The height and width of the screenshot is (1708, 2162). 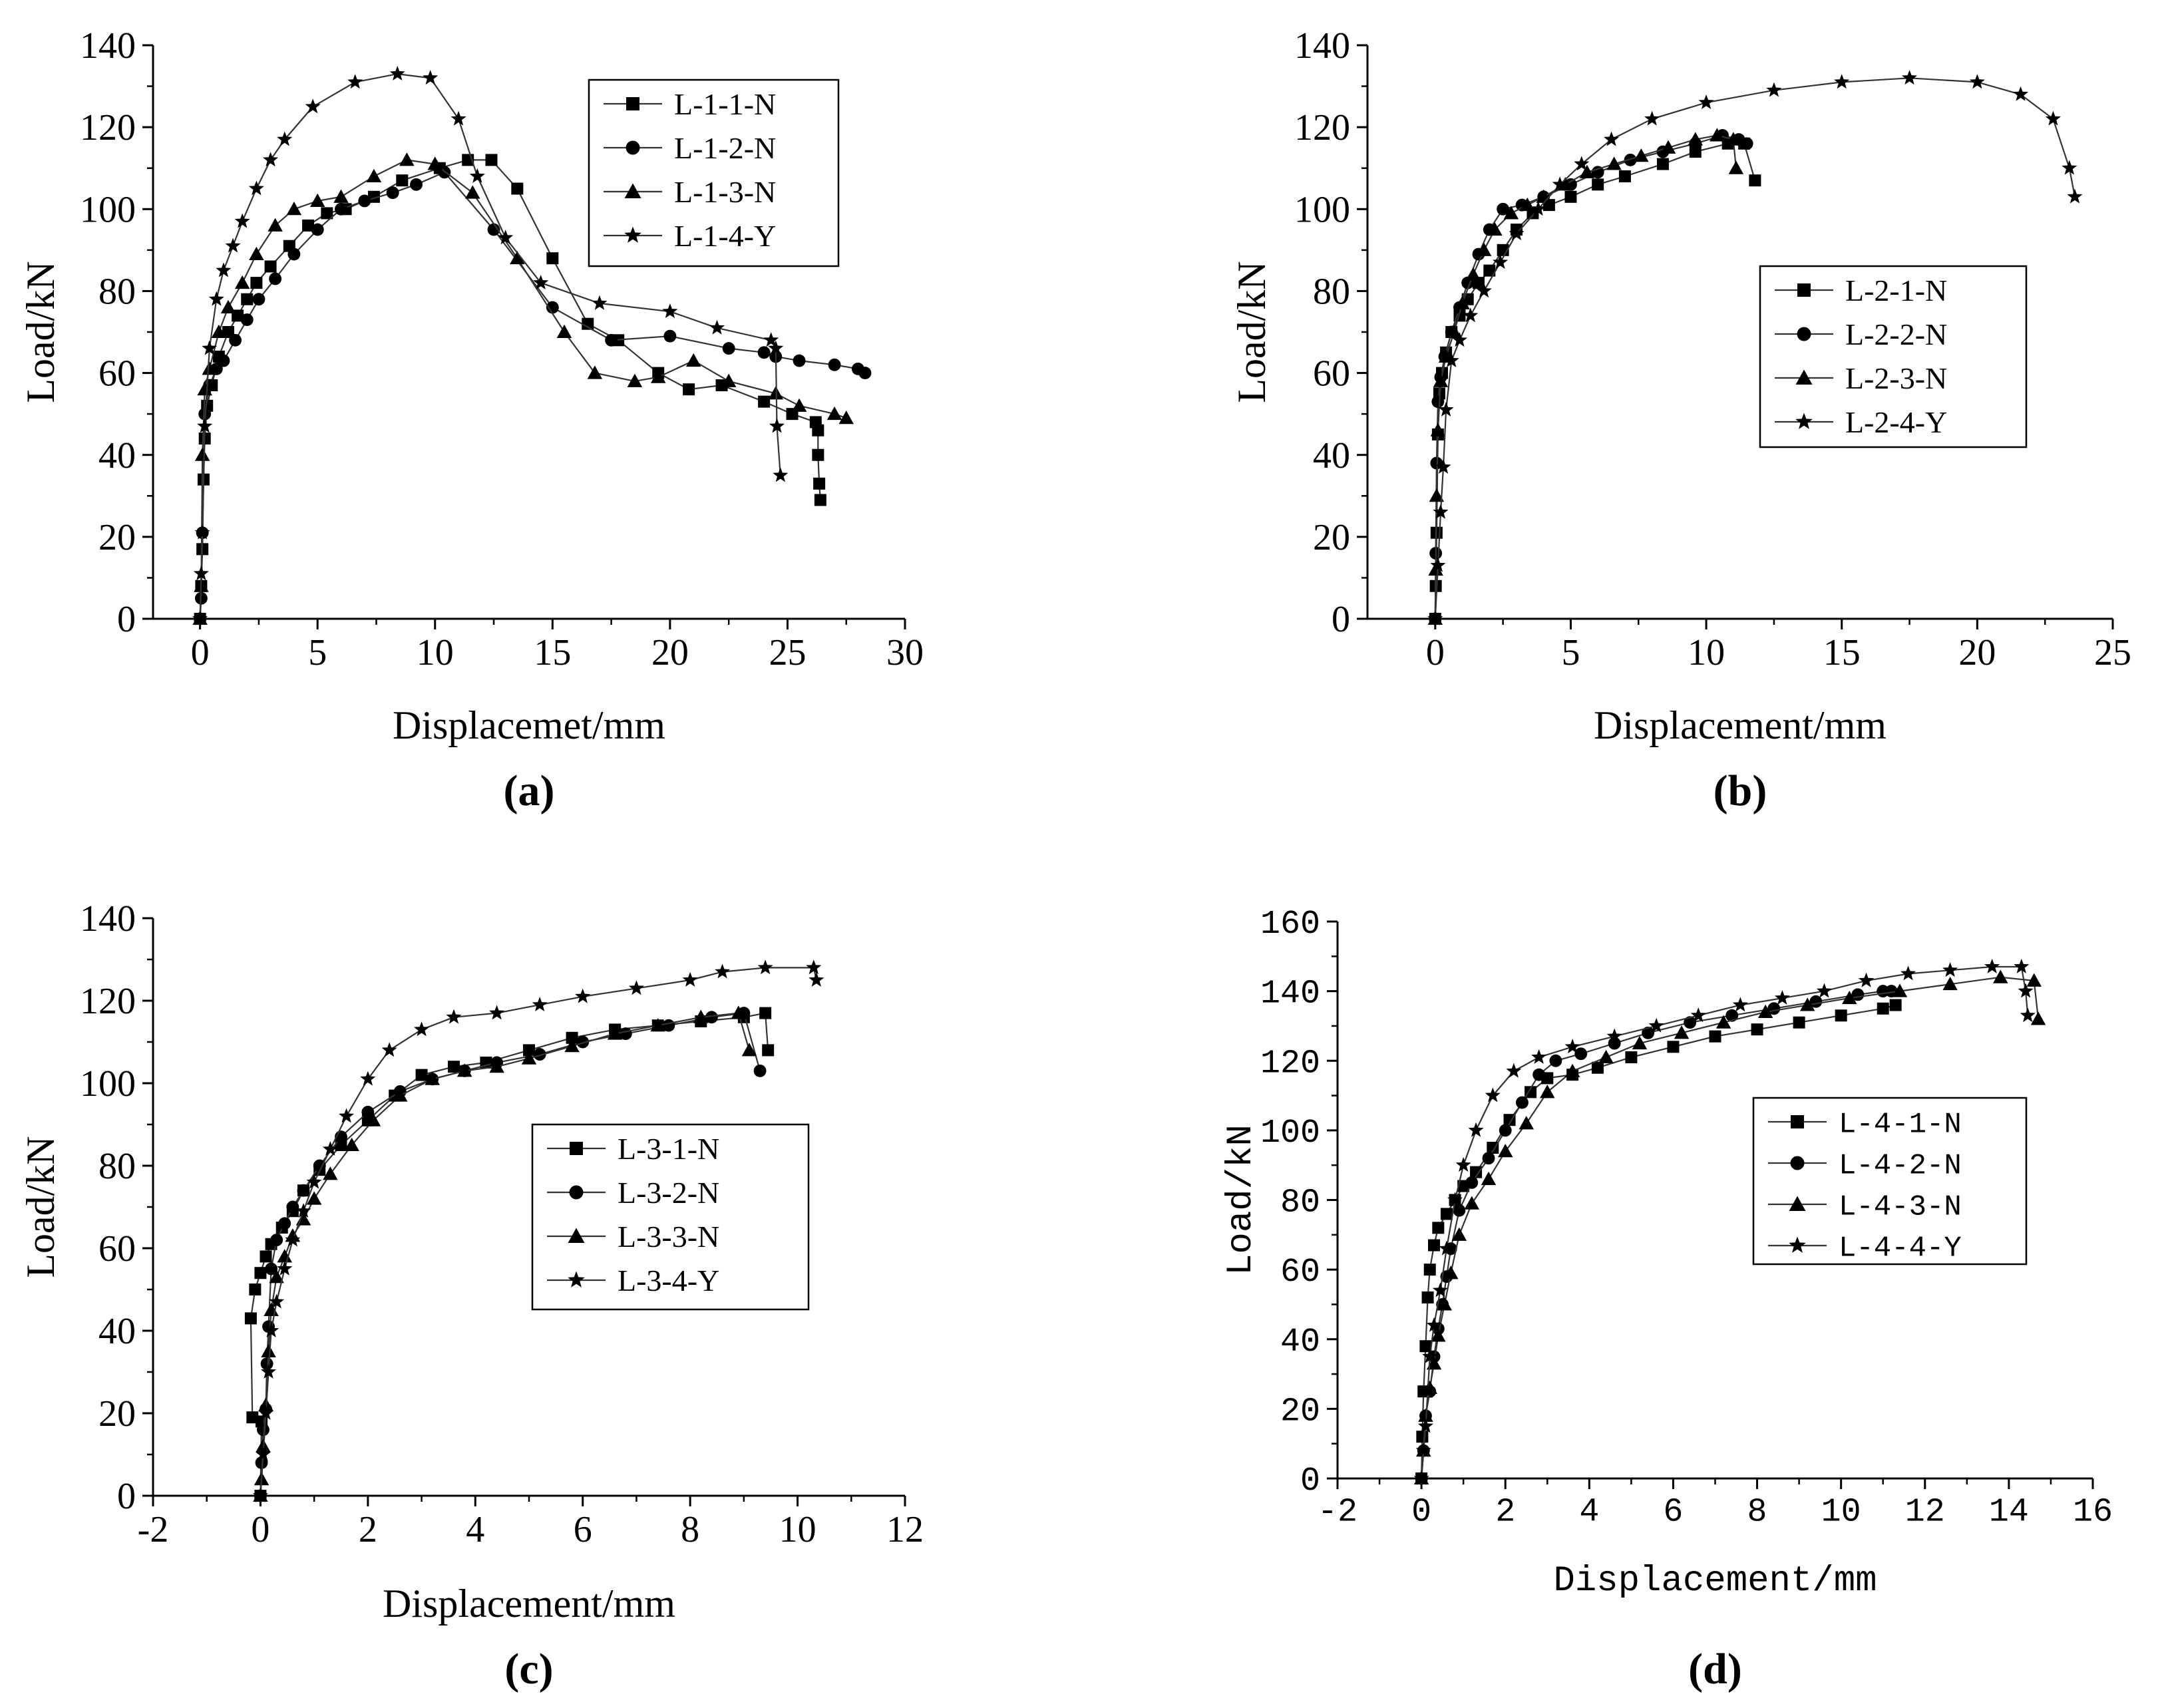 I want to click on x-tick-label: 10, so click(x=1706, y=652).